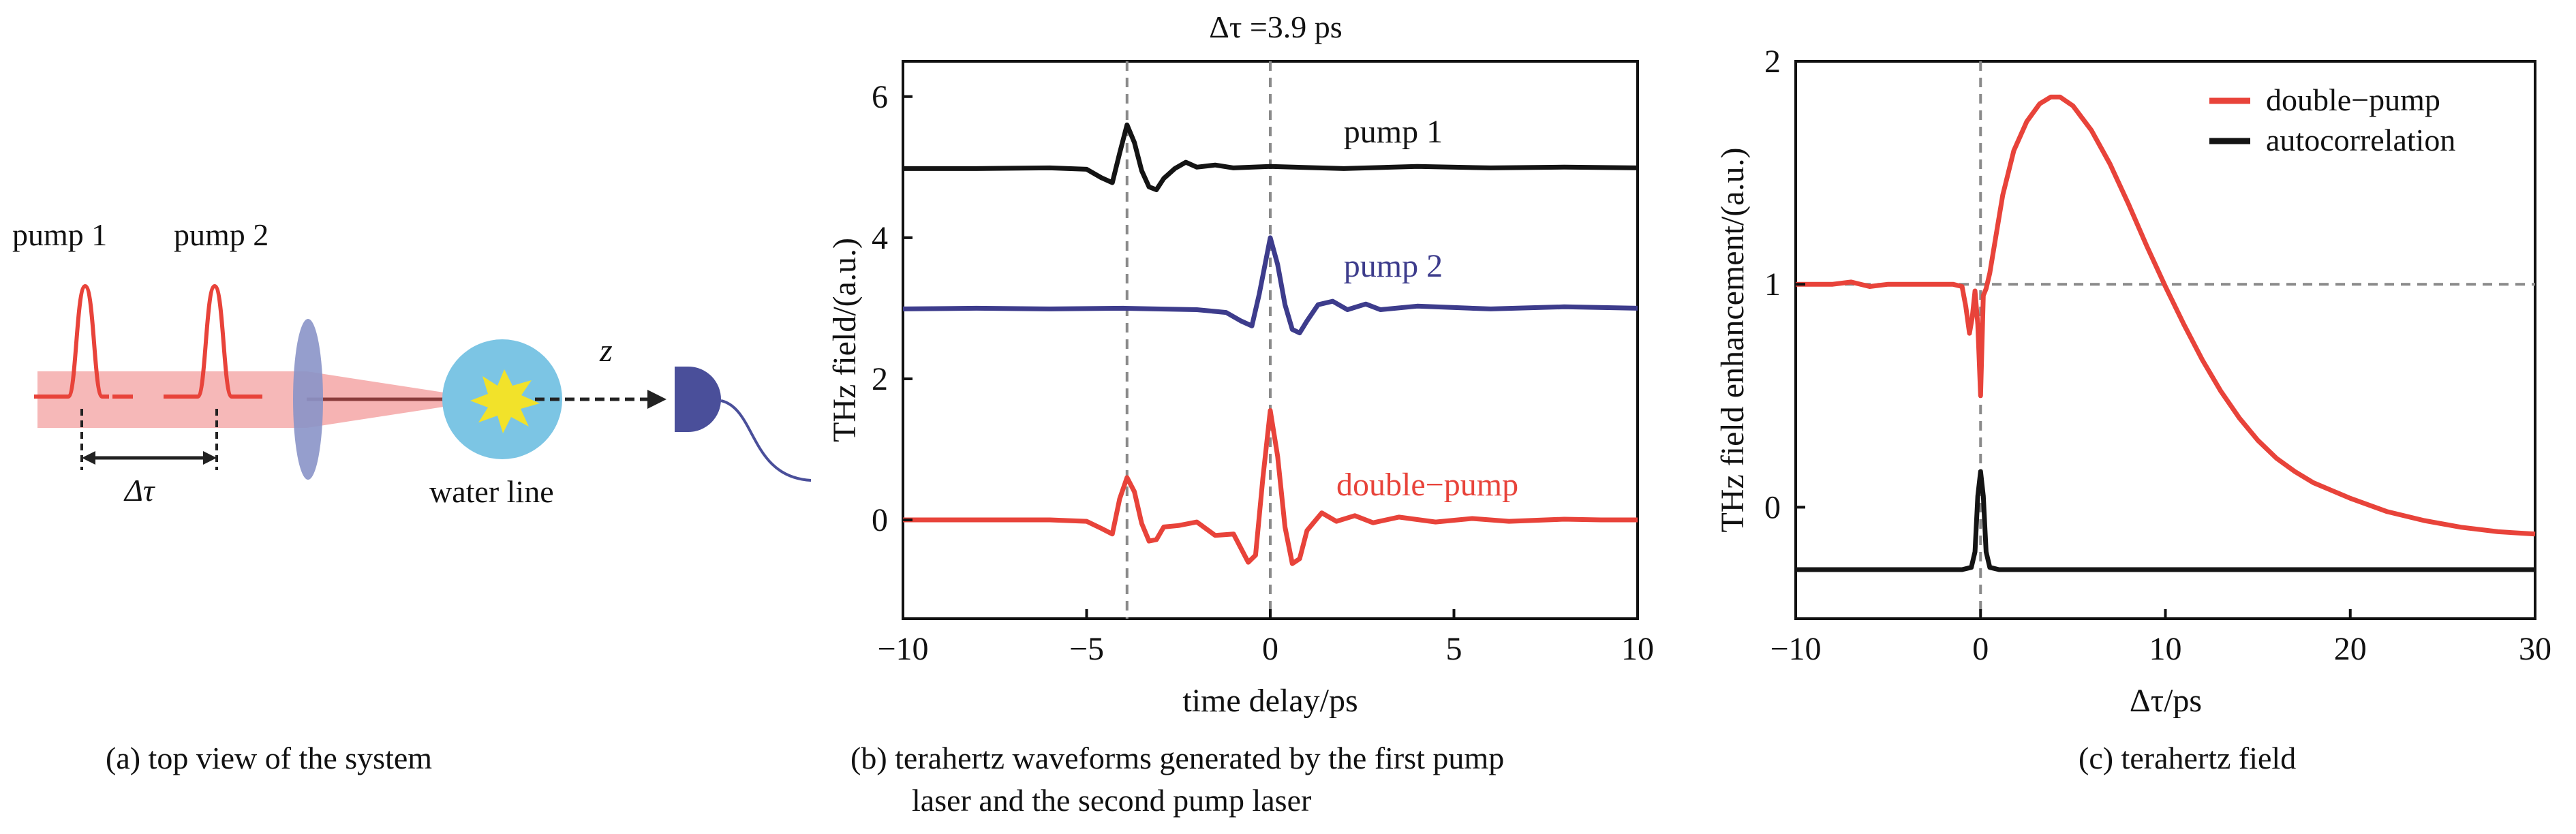  Describe the element at coordinates (656, 399) in the screenshot. I see `thz-arrow-head` at that location.